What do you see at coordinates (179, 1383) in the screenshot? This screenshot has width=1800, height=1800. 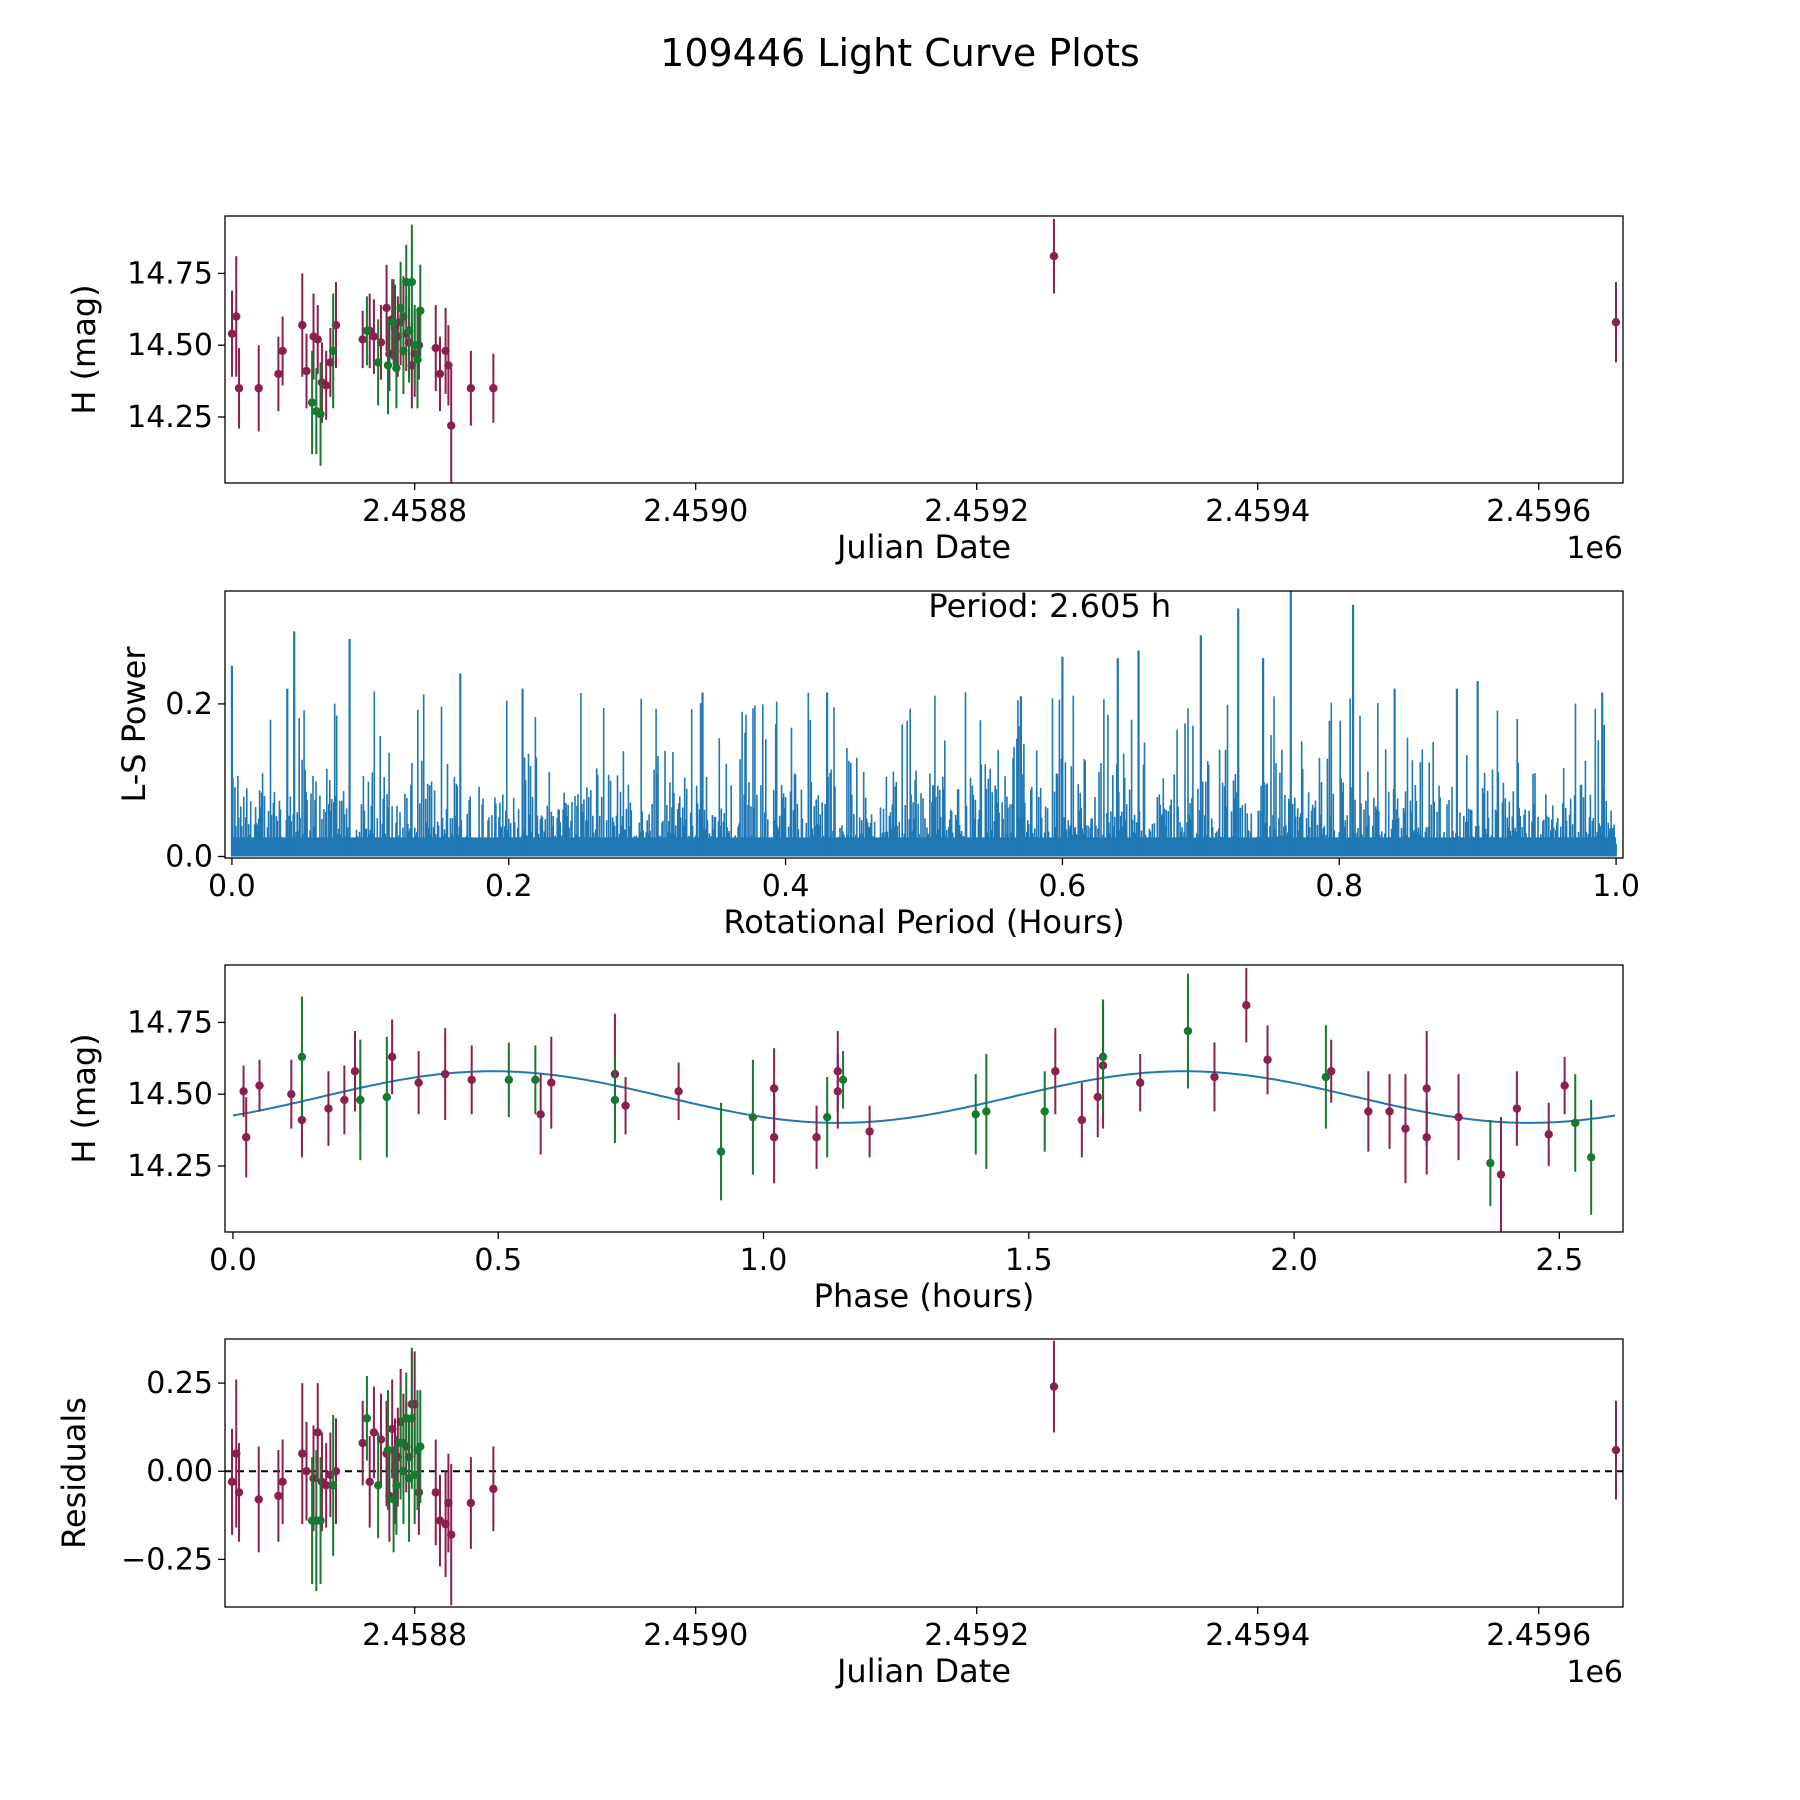 I see `y-tick-label: 0.25` at bounding box center [179, 1383].